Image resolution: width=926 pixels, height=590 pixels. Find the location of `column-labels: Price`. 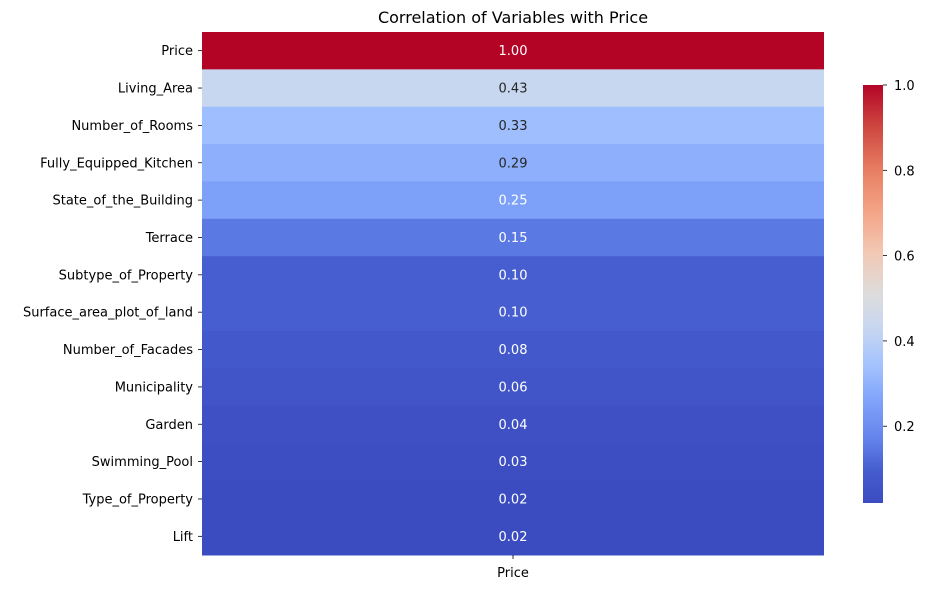

column-labels: Price is located at coordinates (513, 568).